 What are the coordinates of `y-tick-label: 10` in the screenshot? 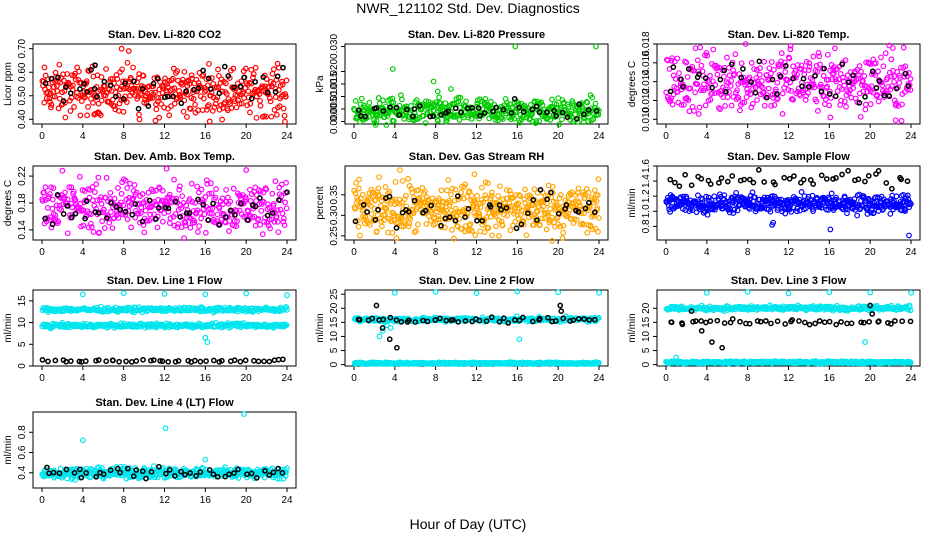 It's located at (334, 336).